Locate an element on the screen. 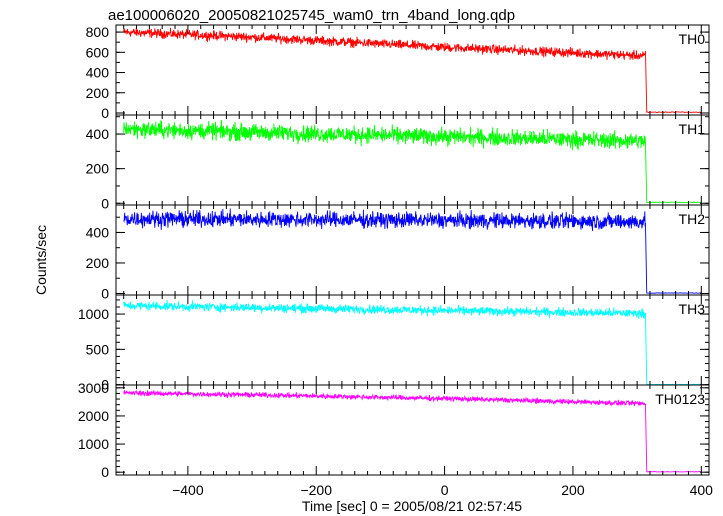 This screenshot has width=723, height=516. series-line-th0 is located at coordinates (412, 70).